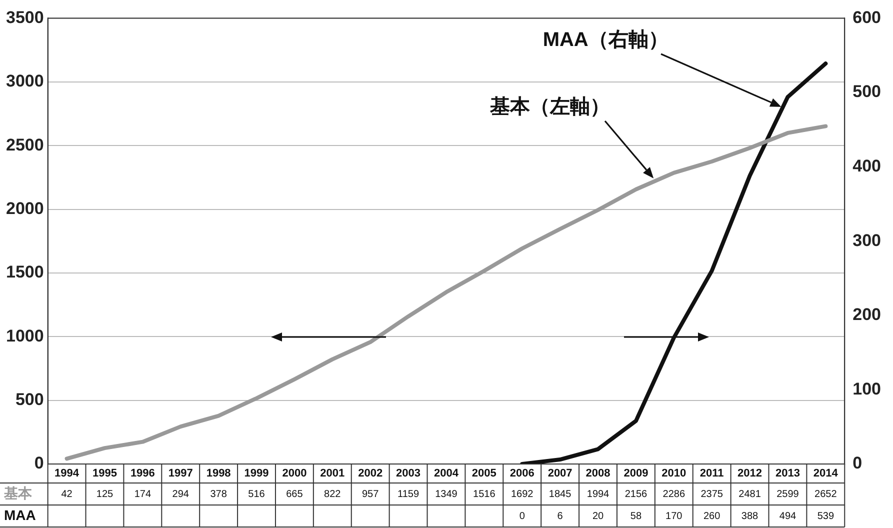 The image size is (893, 528). Describe the element at coordinates (825, 516) in the screenshot. I see `data-label: 539` at that location.